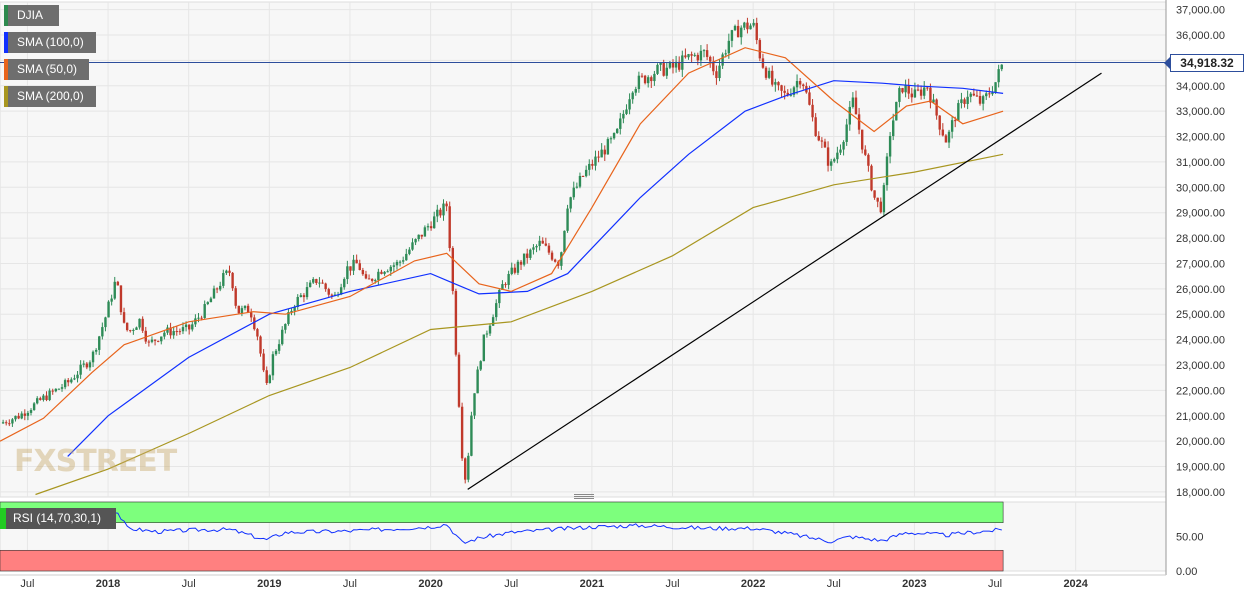  What do you see at coordinates (1200, 366) in the screenshot?
I see `price-tick-label: 23,000.00` at bounding box center [1200, 366].